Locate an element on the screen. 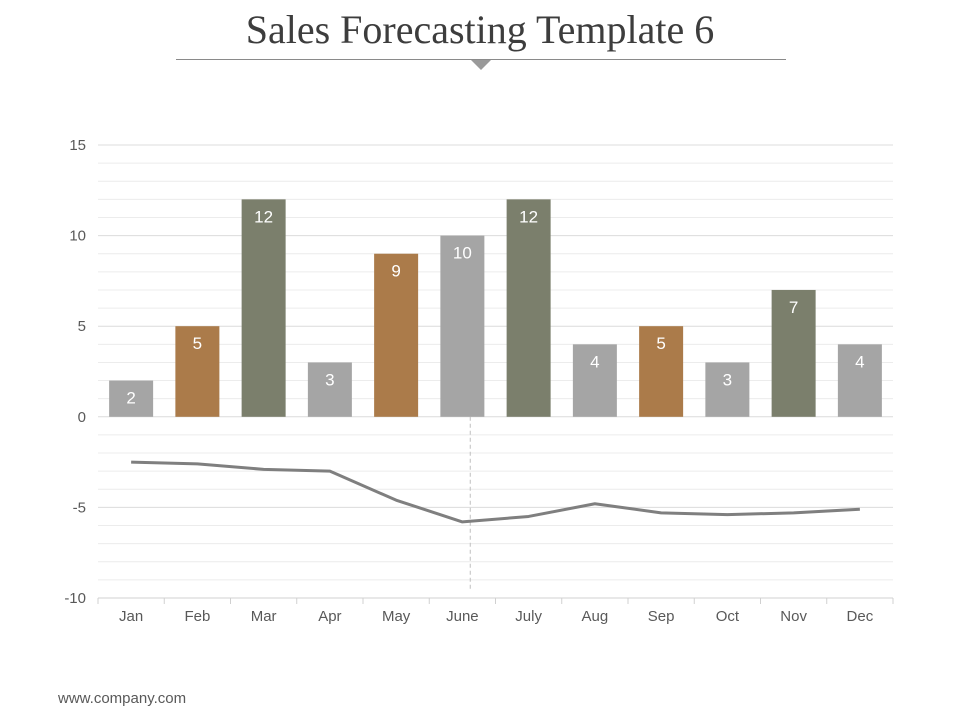 Image resolution: width=960 pixels, height=720 pixels. y-tick-label: -5 is located at coordinates (79, 507).